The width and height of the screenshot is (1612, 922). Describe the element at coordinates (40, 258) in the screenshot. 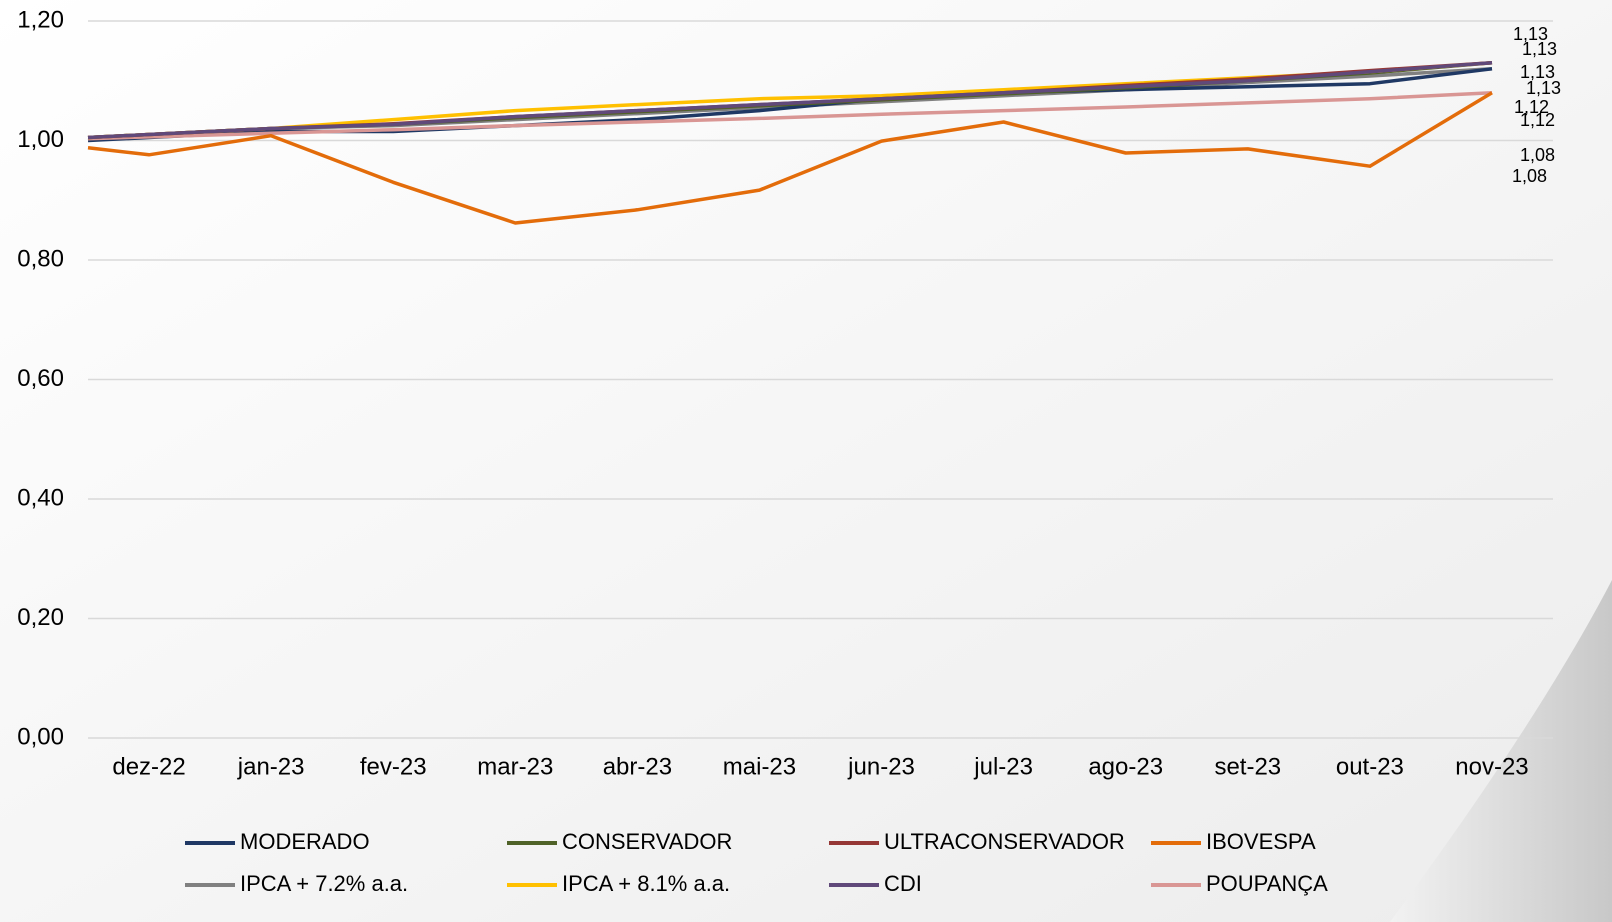

I see `y-tick-label: 0,80` at that location.